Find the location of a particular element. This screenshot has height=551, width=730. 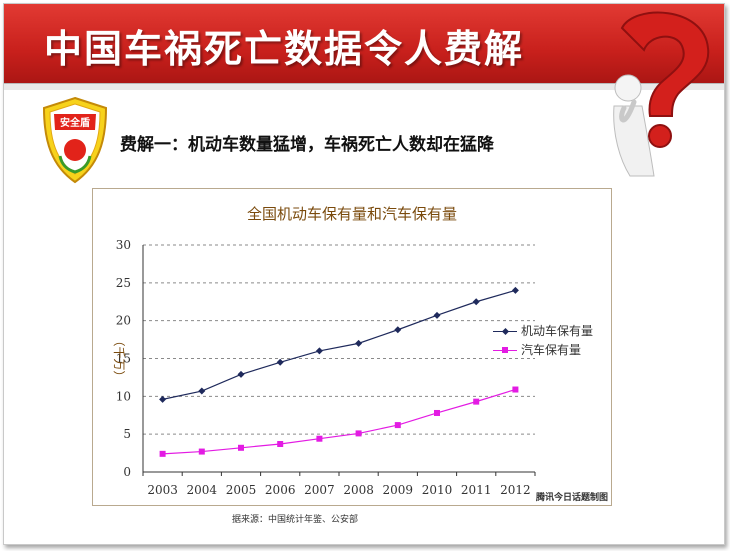

legend-item-car: 汽车保有量 is located at coordinates (552, 349).